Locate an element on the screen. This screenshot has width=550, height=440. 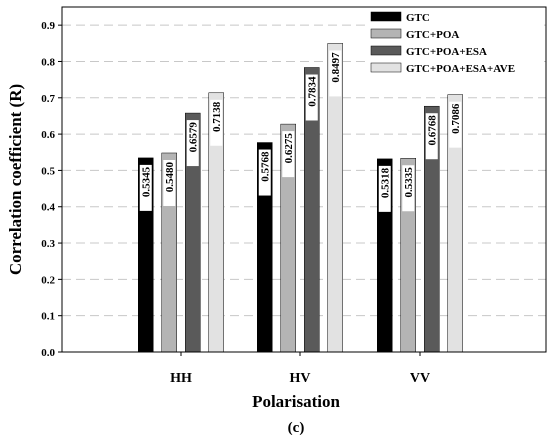
y-tick-label: 0.5 is located at coordinates (48, 171).